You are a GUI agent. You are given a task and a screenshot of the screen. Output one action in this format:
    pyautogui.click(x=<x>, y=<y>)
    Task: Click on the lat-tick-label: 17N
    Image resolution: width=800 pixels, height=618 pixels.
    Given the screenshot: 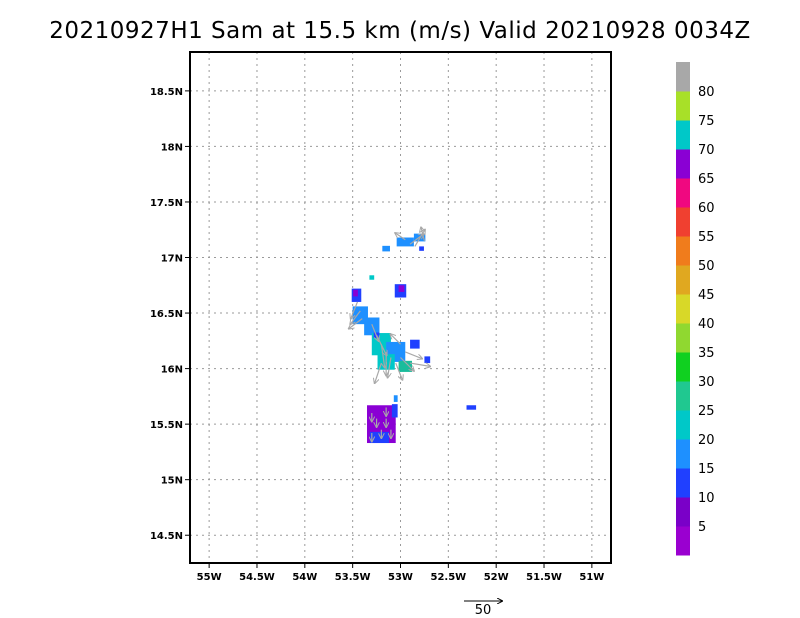 What is the action you would take?
    pyautogui.click(x=172, y=259)
    